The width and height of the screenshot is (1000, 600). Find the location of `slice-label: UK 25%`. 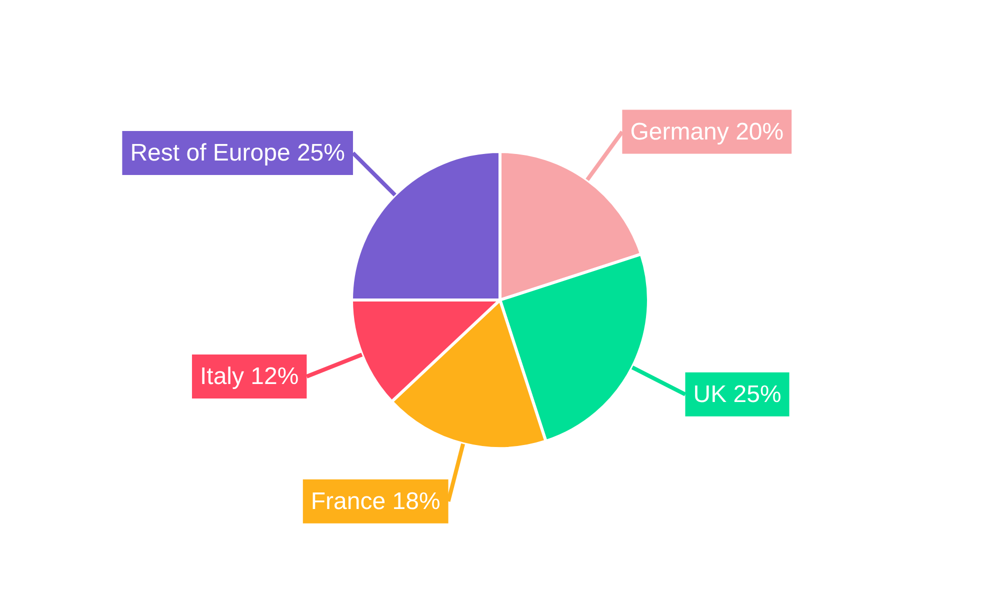

slice-label: UK 25% is located at coordinates (737, 394).